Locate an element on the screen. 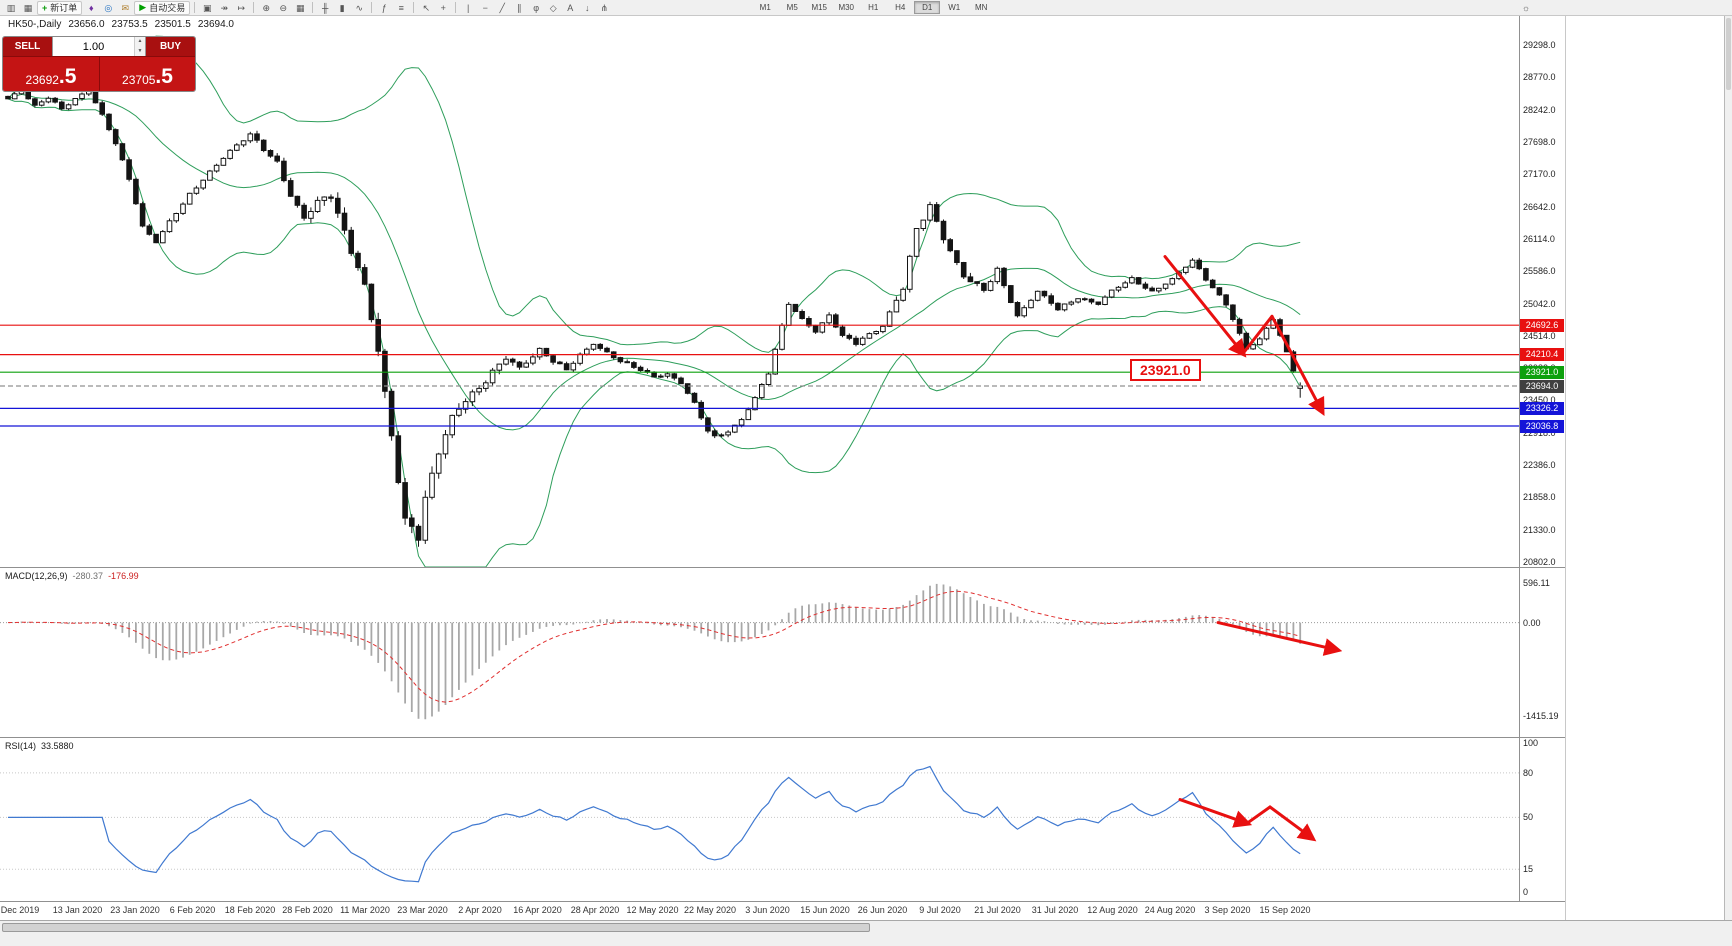 This screenshot has width=1732, height=946. price-line-label: 23036.8 is located at coordinates (1542, 426).